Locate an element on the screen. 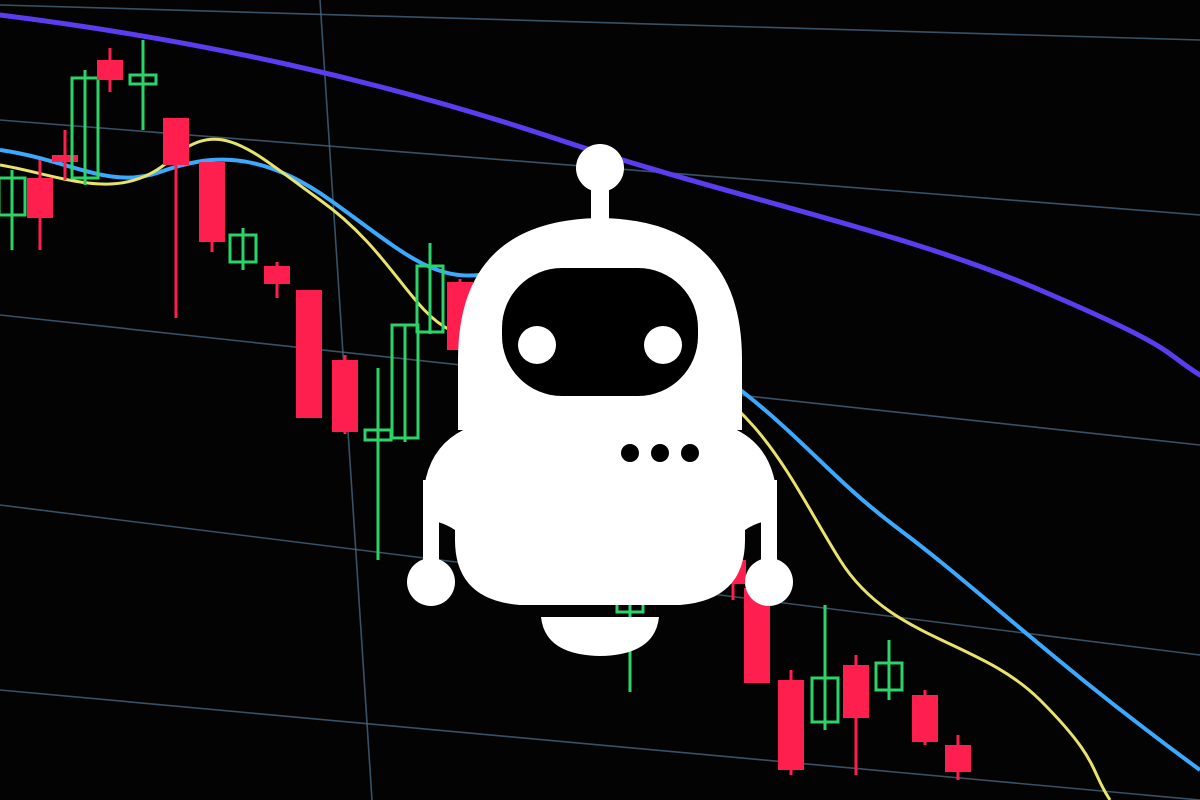  robot-right-hand is located at coordinates (769, 582).